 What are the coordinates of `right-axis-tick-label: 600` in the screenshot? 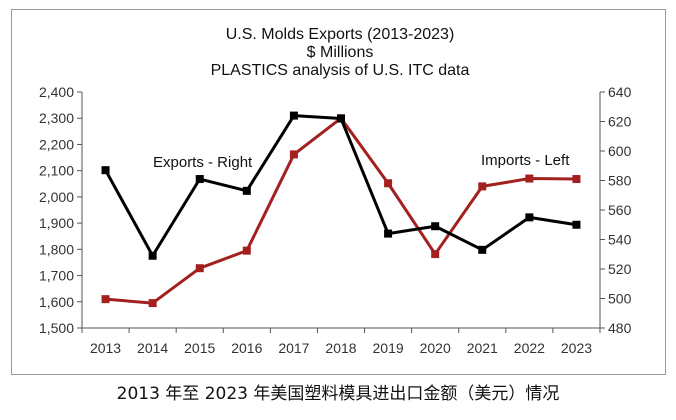 It's located at (620, 151).